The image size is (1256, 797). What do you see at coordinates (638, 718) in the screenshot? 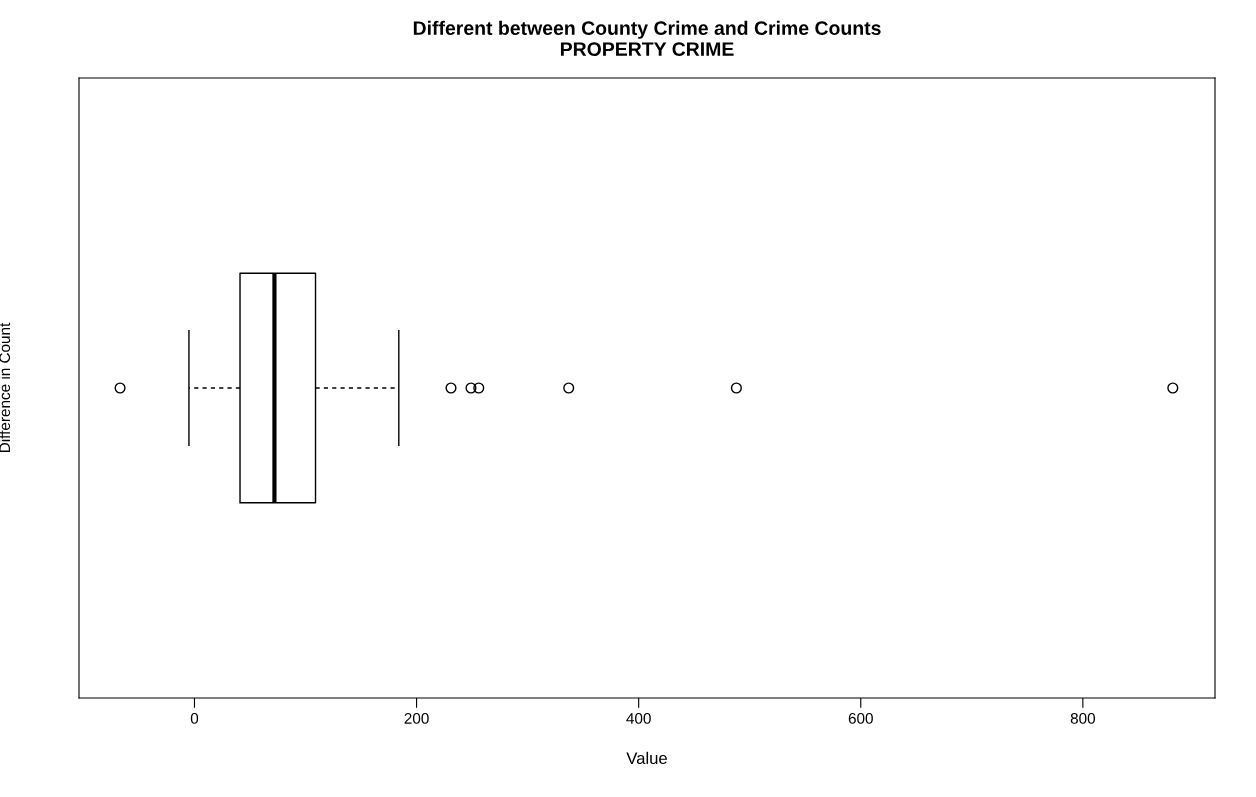
I see `x-tick-label: 400` at bounding box center [638, 718].